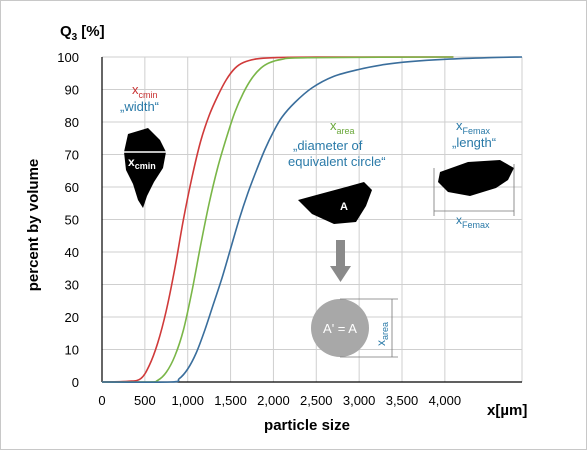 The width and height of the screenshot is (587, 450). Describe the element at coordinates (72, 350) in the screenshot. I see `y-tick-label: 10` at that location.